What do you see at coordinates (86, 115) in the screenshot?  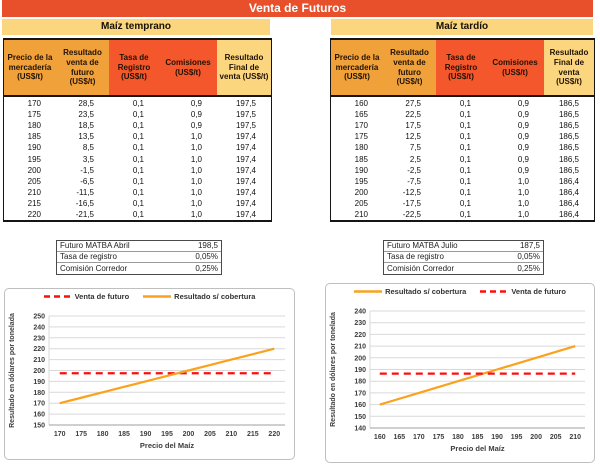 I see `table-cell: 23,5` at bounding box center [86, 115].